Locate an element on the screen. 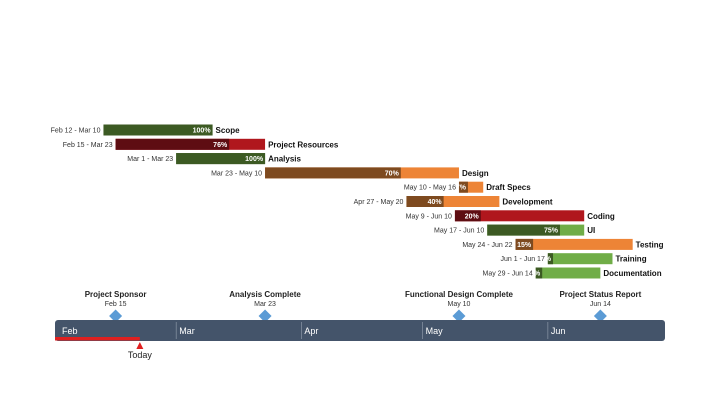 The height and width of the screenshot is (405, 720). task-percent-label: 15% is located at coordinates (524, 245).